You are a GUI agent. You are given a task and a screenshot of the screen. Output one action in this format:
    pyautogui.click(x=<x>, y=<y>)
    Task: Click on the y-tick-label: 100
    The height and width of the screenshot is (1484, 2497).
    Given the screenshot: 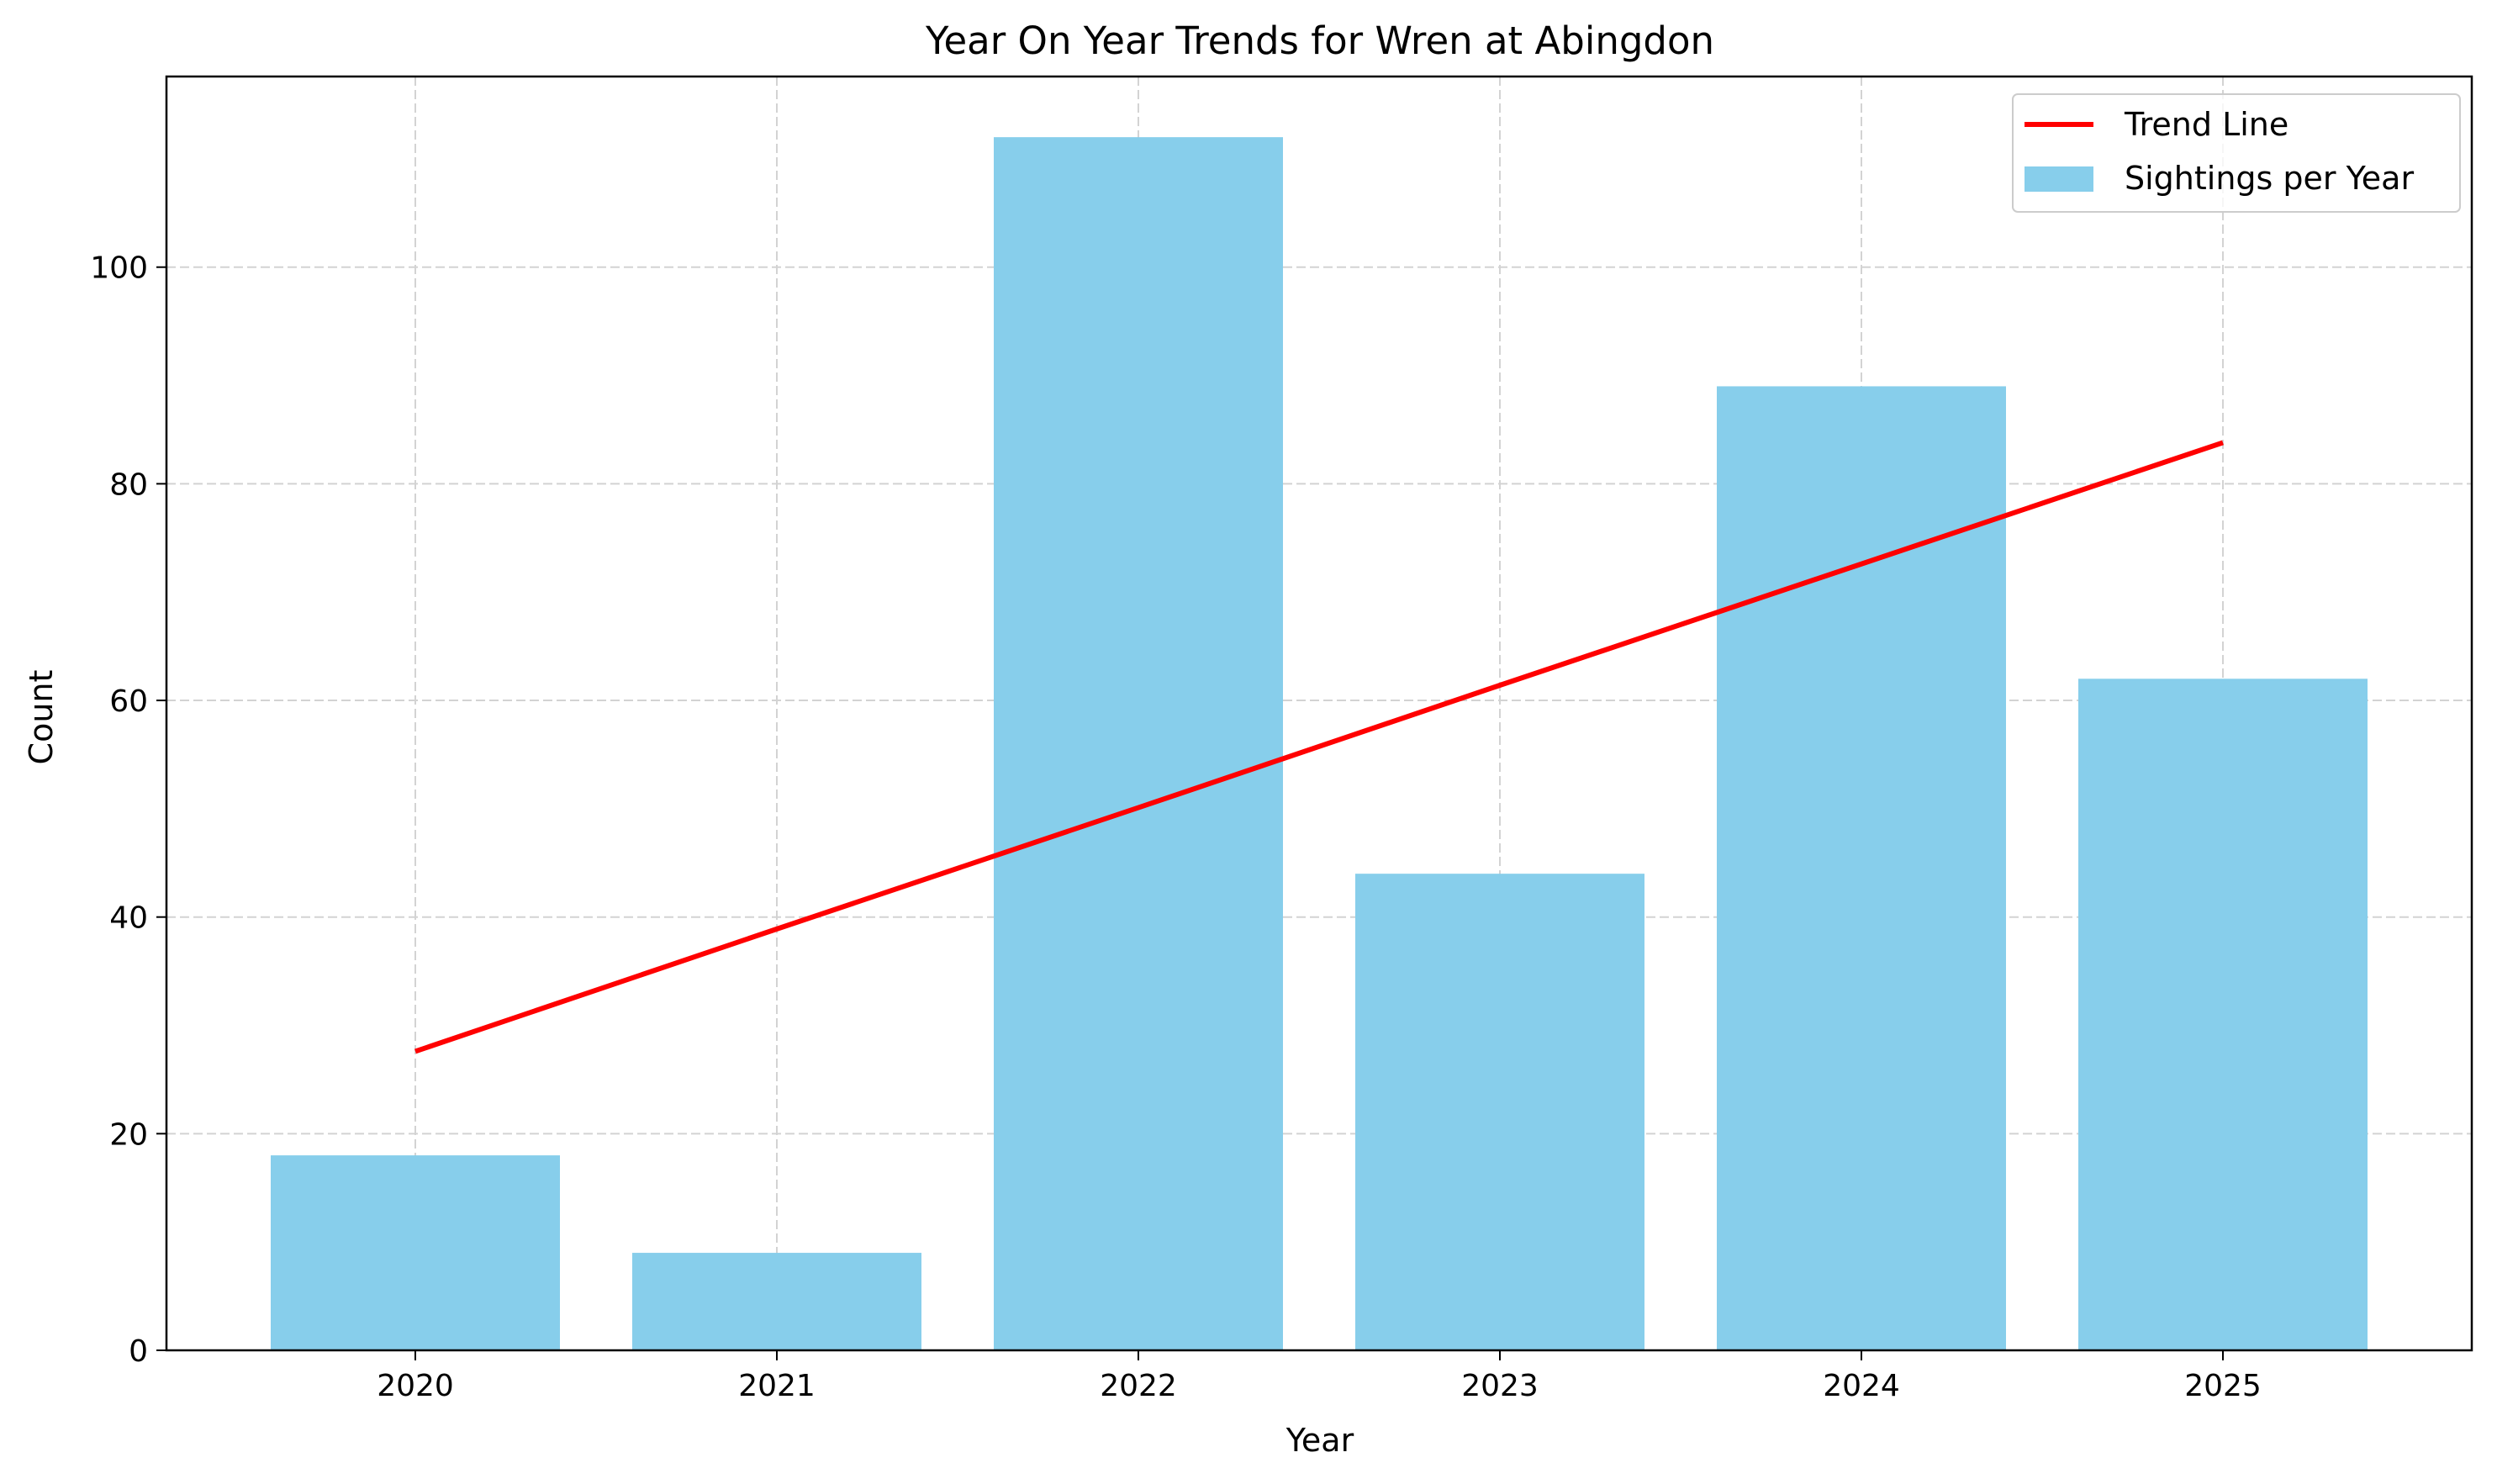 What is the action you would take?
    pyautogui.click(x=119, y=268)
    